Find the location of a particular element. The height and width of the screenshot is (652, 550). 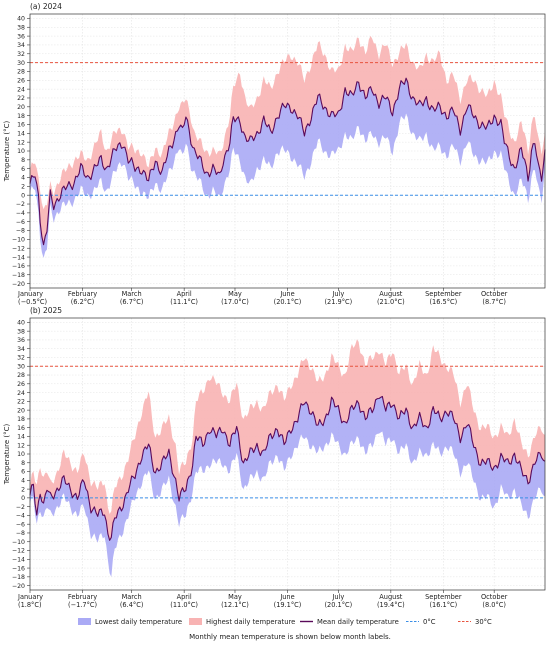

x-tick-label: January is located at coordinates (30, 294).